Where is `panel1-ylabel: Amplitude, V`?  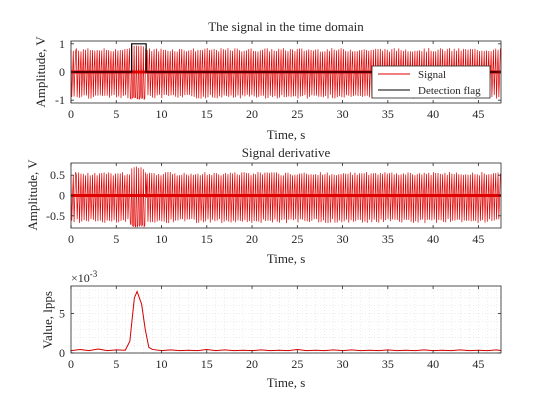 panel1-ylabel: Amplitude, V is located at coordinates (40, 72).